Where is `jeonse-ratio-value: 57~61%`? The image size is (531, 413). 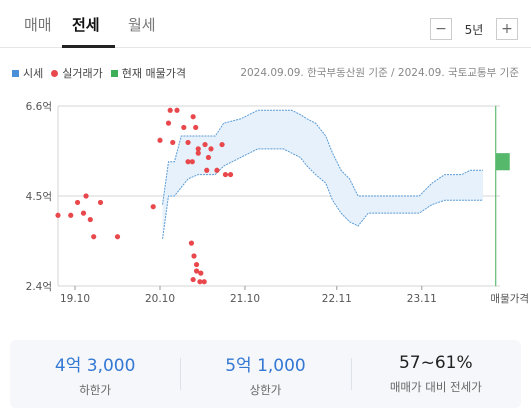
jeonse-ratio-value: 57~61% is located at coordinates (435, 363).